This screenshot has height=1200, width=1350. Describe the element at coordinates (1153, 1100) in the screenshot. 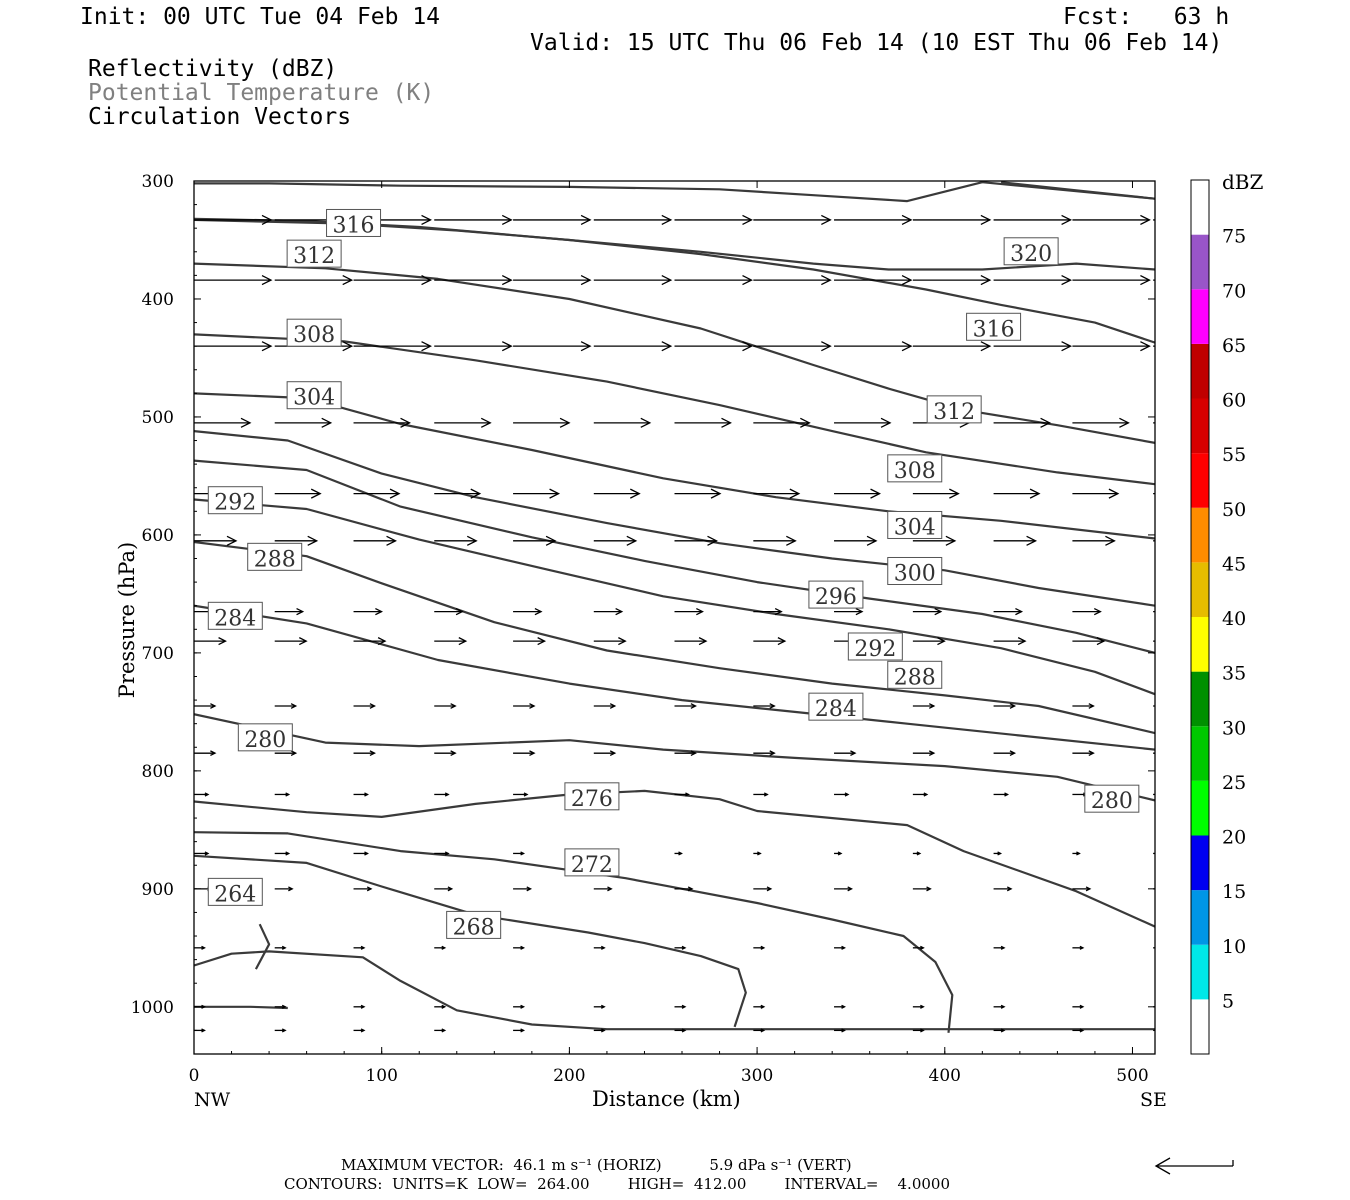

I see `x-end-label-right: SE` at that location.